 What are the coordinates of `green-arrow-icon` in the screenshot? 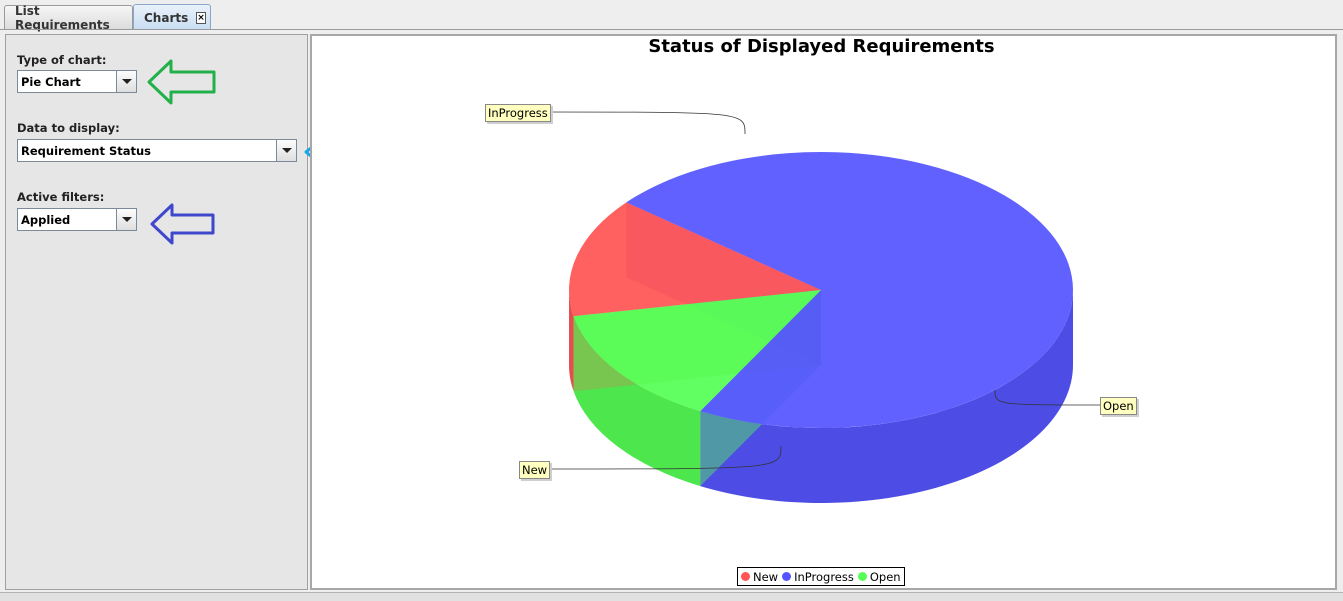 It's located at (181, 82).